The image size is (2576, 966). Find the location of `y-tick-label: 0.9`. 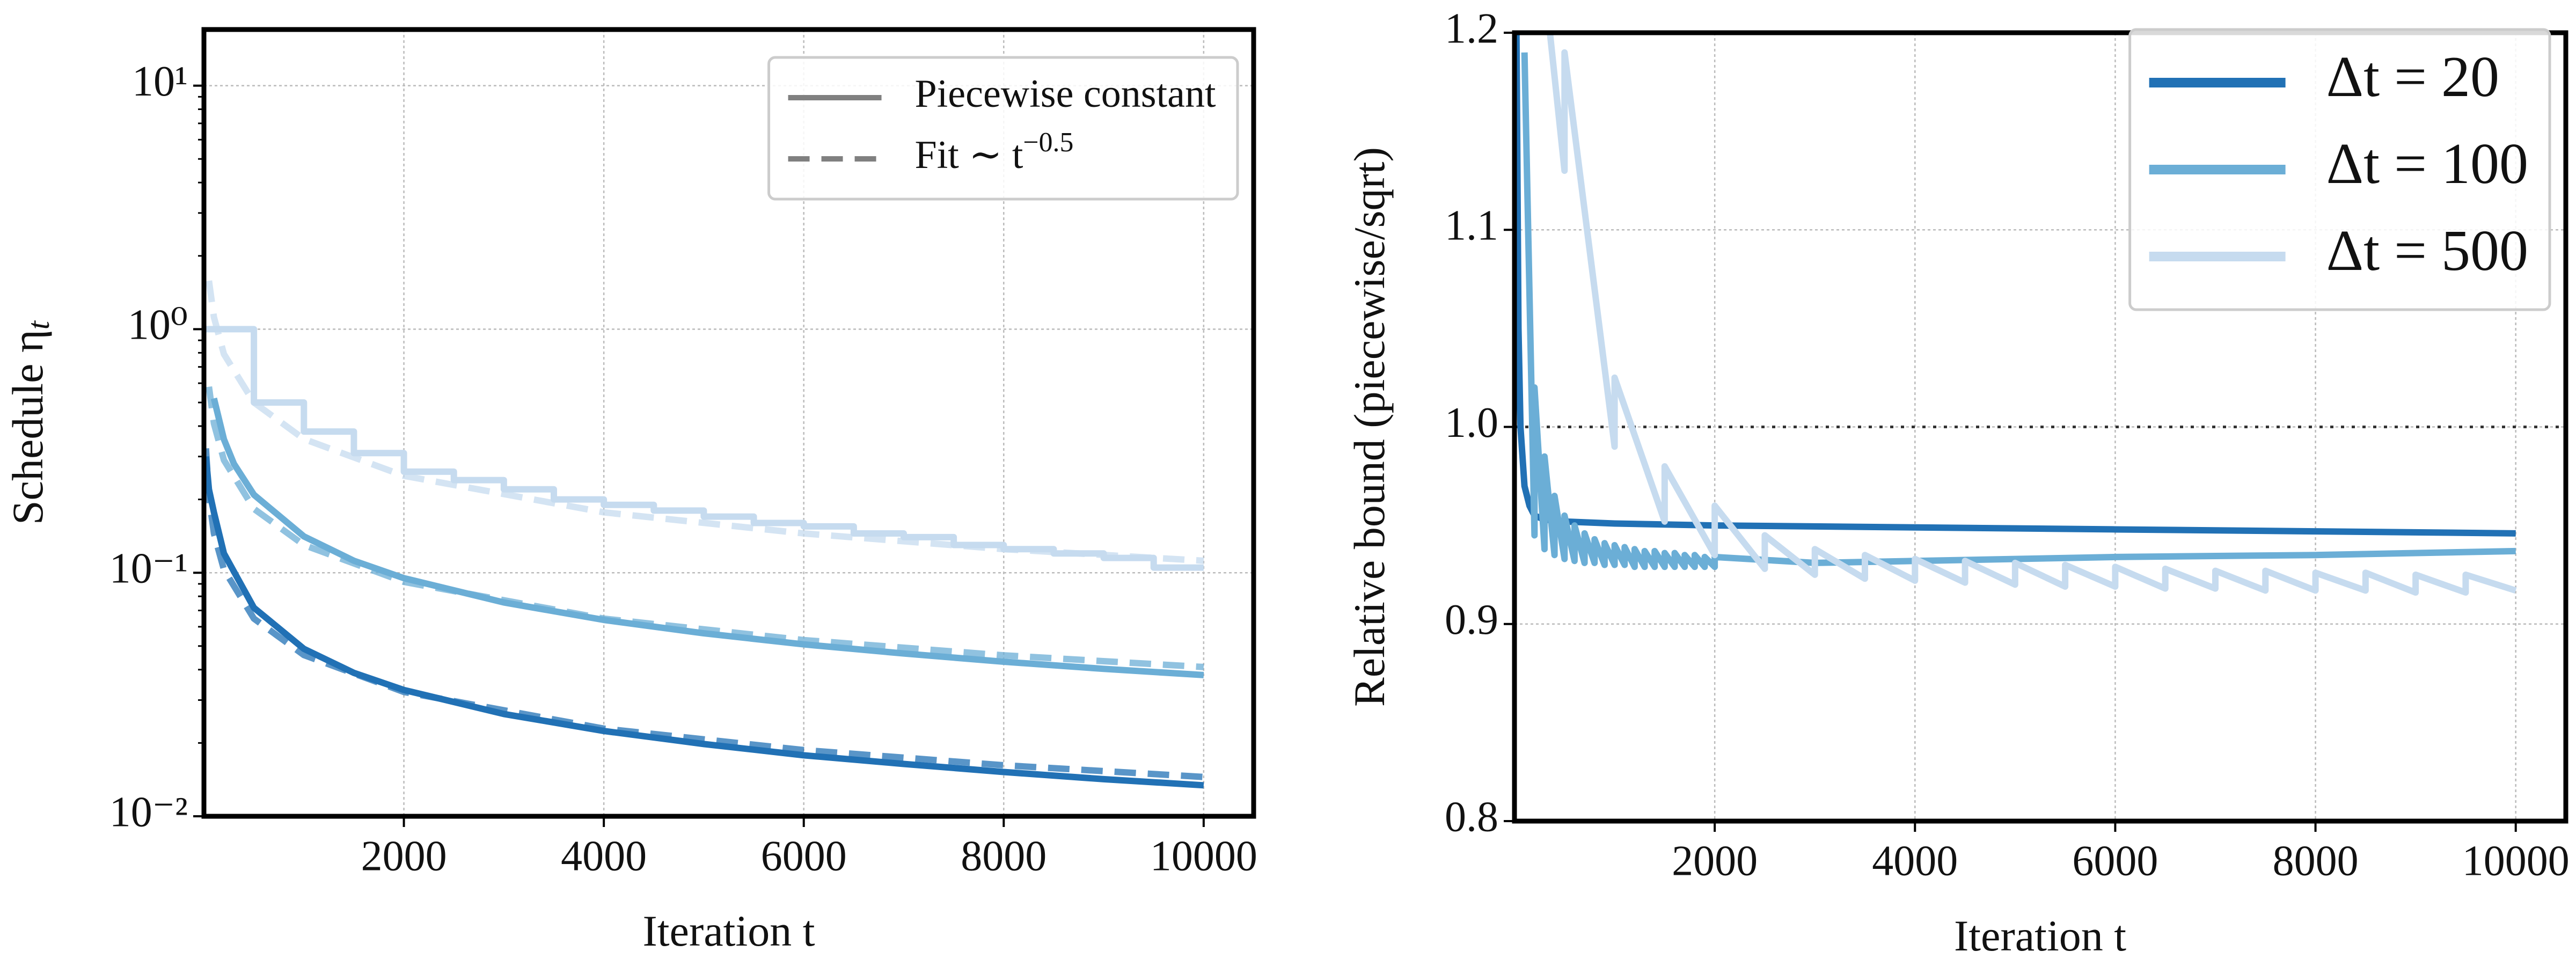

y-tick-label: 0.9 is located at coordinates (1471, 619).